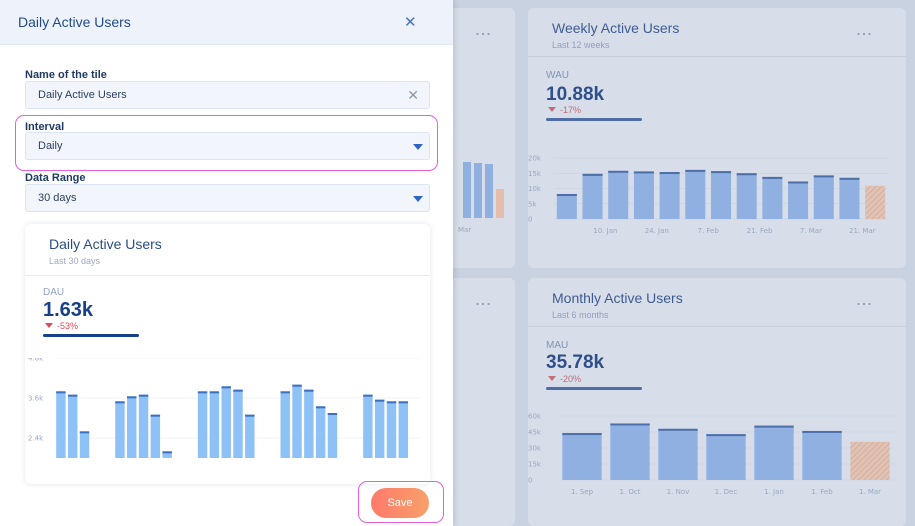  I want to click on interval-label: Interval, so click(45, 127).